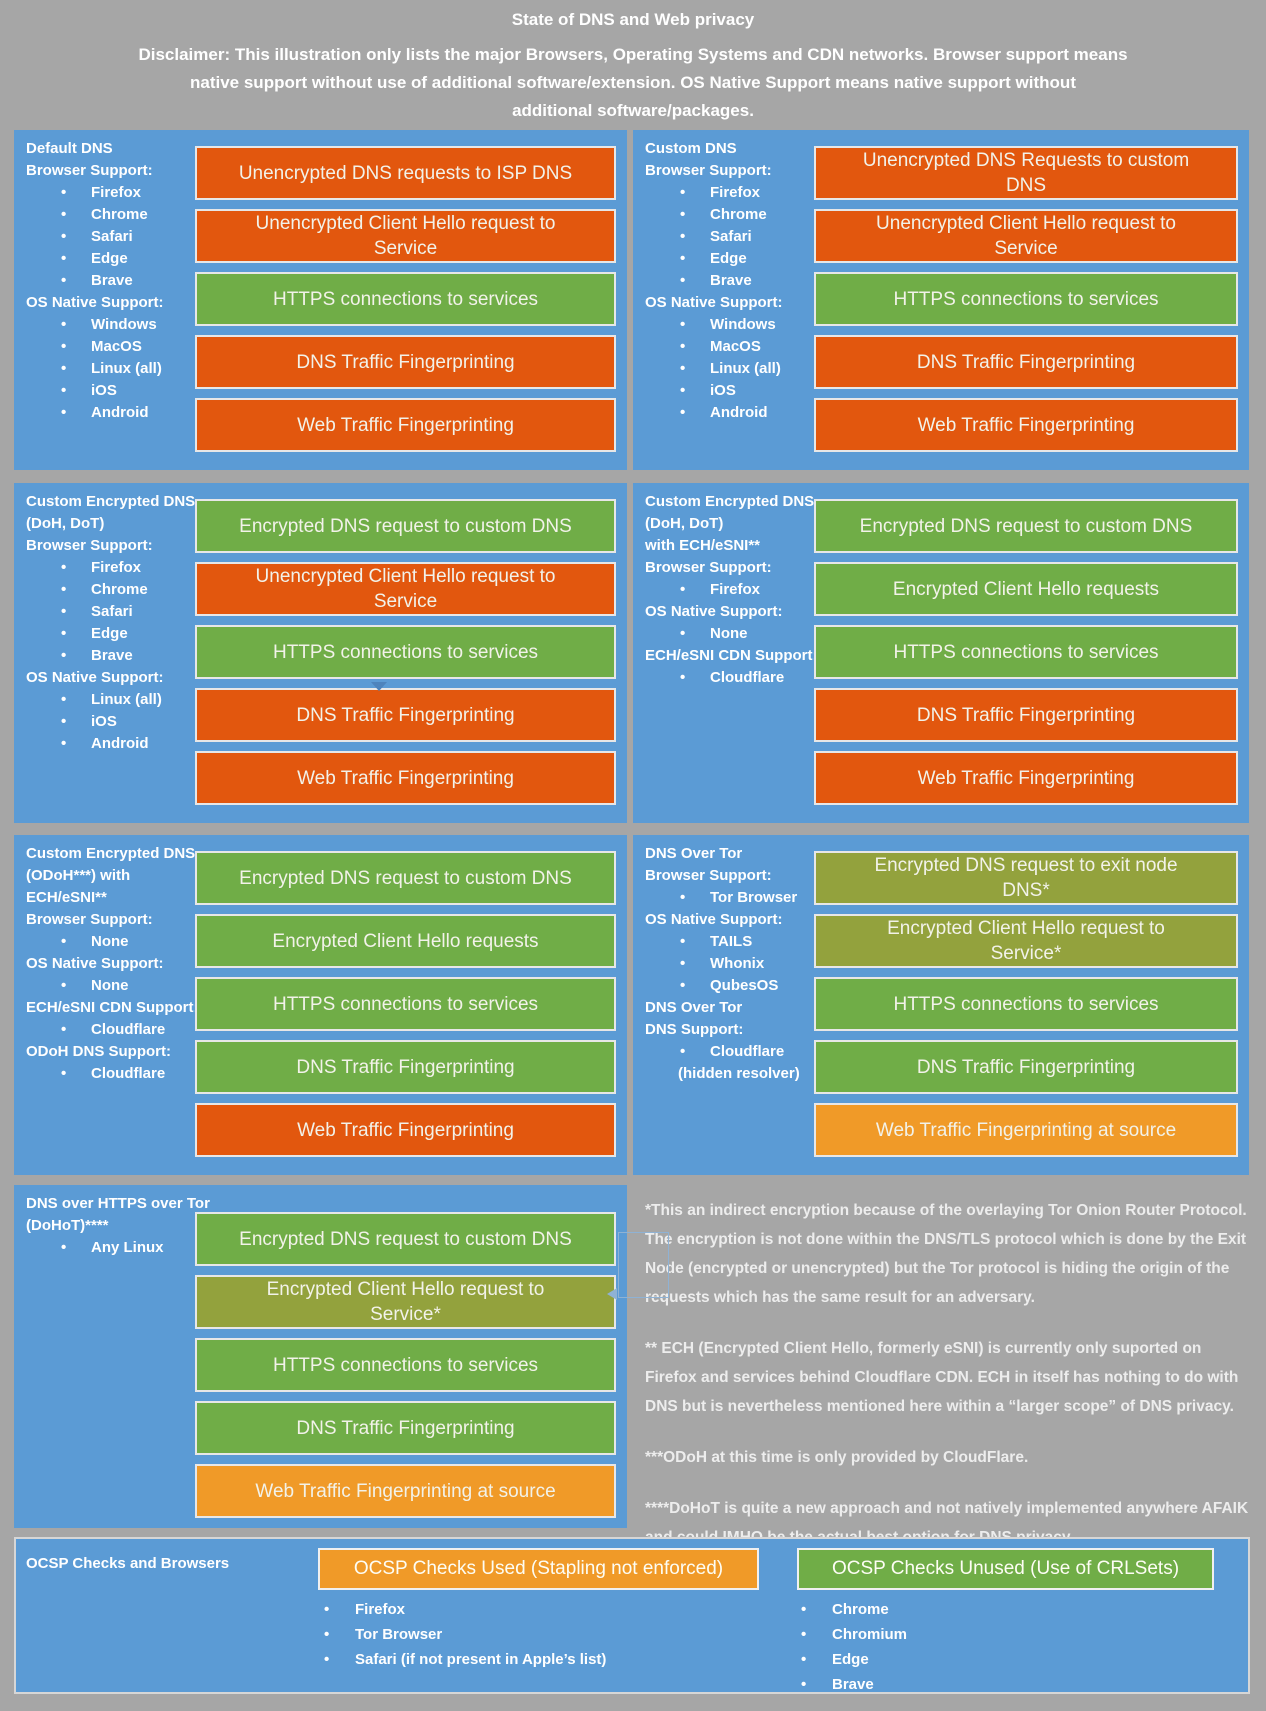 The height and width of the screenshot is (1711, 1266). What do you see at coordinates (465, 1659) in the screenshot?
I see `list-item: Safari (if not present in Apple’s list)` at bounding box center [465, 1659].